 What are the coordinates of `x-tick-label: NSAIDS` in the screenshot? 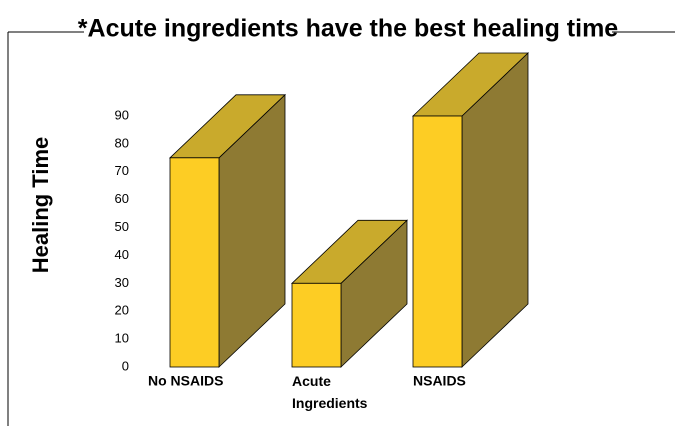 It's located at (439, 381).